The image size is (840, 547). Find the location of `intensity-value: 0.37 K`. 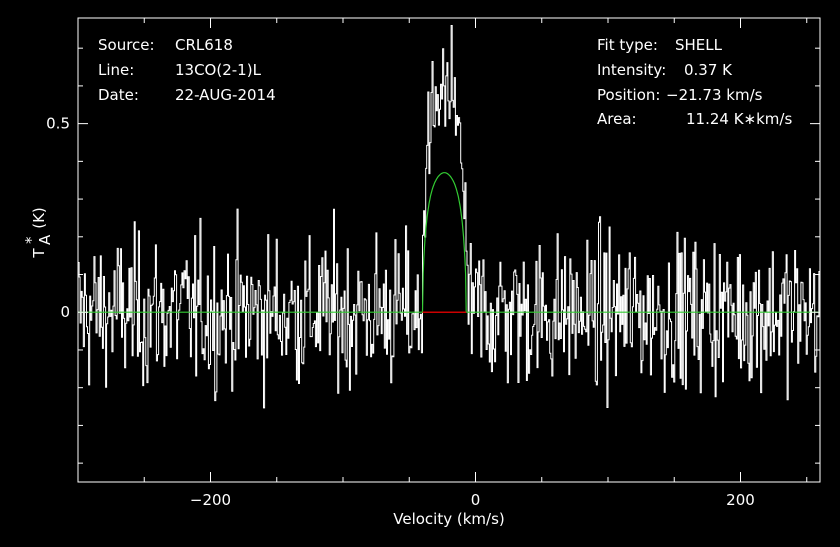

intensity-value: 0.37 K is located at coordinates (708, 70).